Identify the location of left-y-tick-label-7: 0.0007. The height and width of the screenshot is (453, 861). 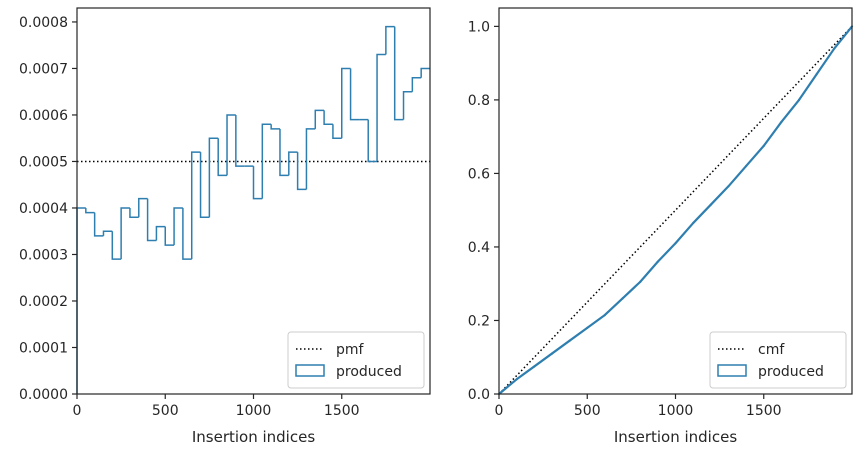
(43, 69).